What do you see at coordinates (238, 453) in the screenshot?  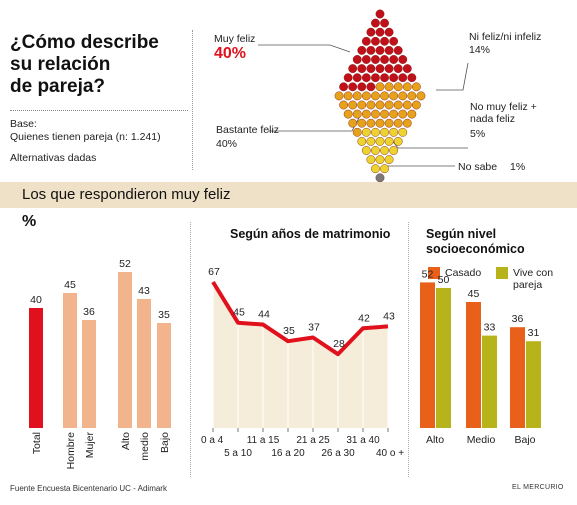 I see `tick-label: 5 a 10` at bounding box center [238, 453].